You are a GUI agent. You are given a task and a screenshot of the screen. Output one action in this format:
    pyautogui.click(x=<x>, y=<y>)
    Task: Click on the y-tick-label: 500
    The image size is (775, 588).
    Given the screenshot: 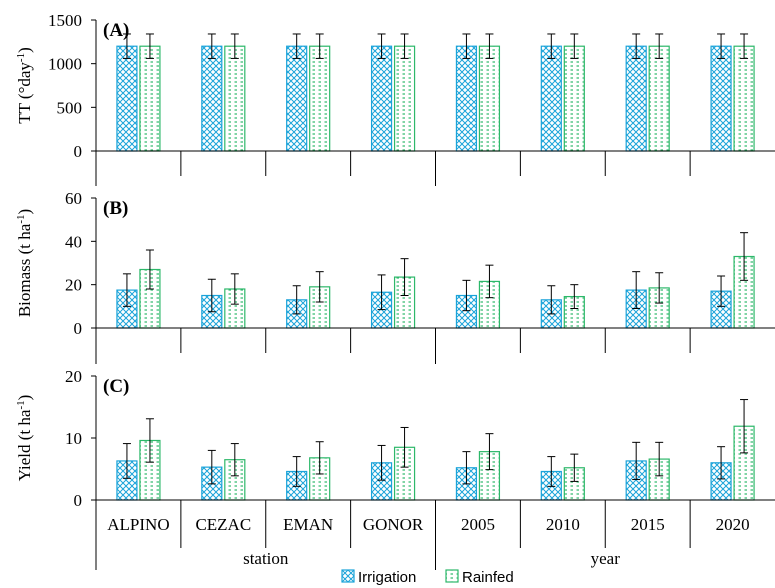 What is the action you would take?
    pyautogui.click(x=70, y=107)
    